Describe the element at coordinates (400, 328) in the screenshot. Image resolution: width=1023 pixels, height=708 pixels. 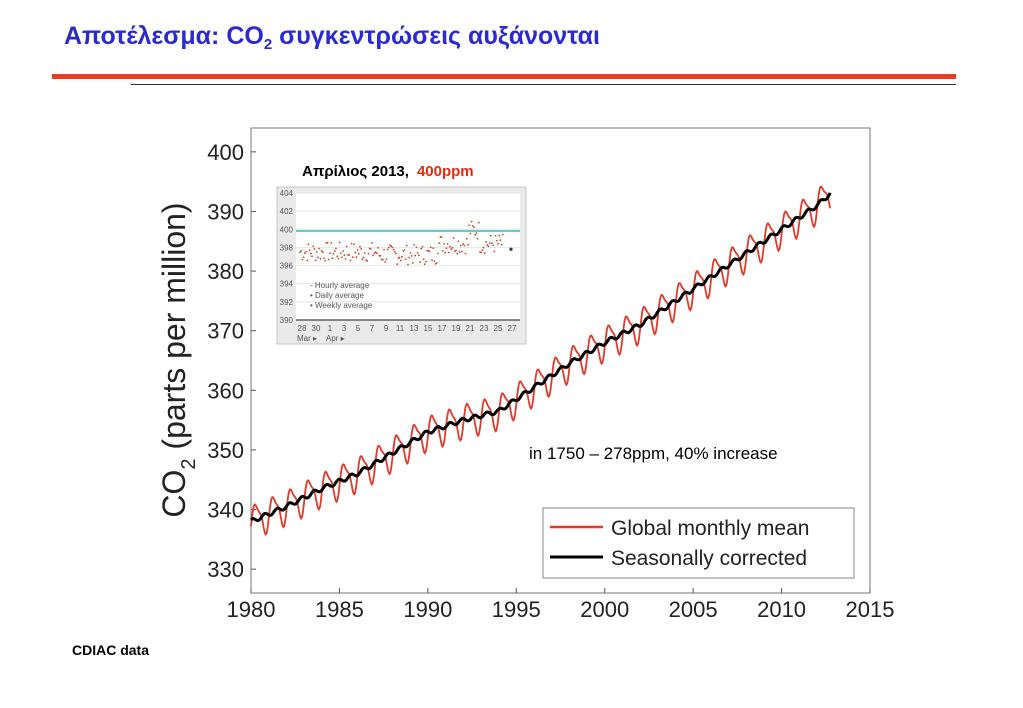
I see `inset-x-tick-label: 11` at that location.